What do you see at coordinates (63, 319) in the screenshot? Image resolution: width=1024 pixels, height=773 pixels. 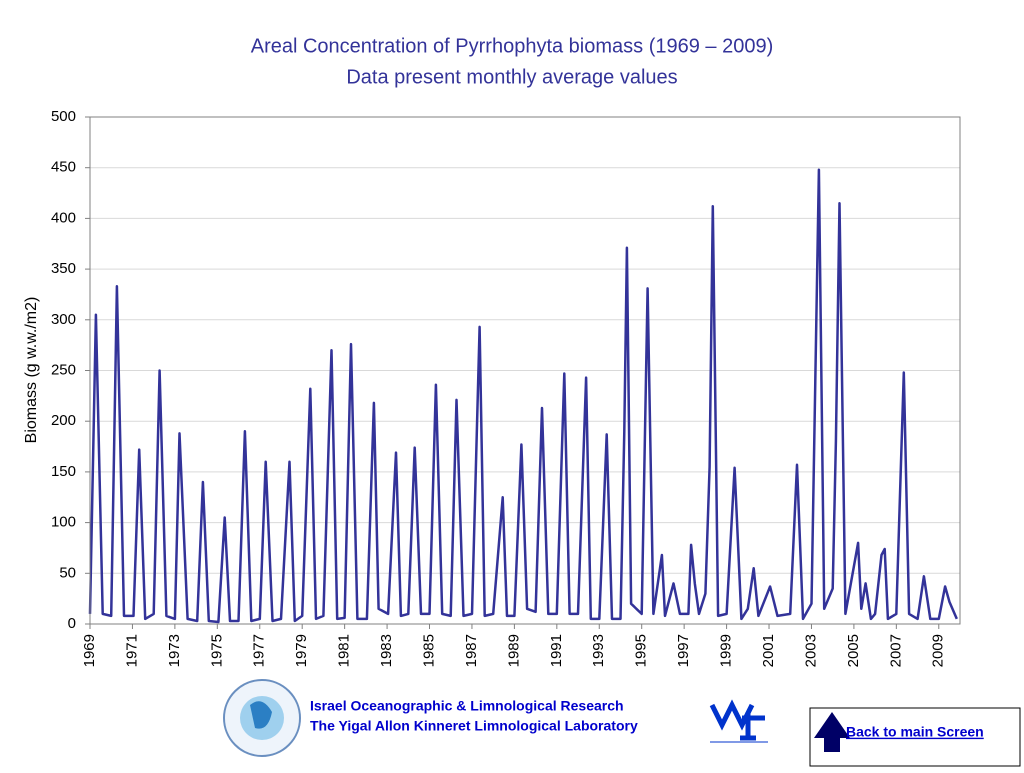 I see `y-tick-label: 300` at bounding box center [63, 319].